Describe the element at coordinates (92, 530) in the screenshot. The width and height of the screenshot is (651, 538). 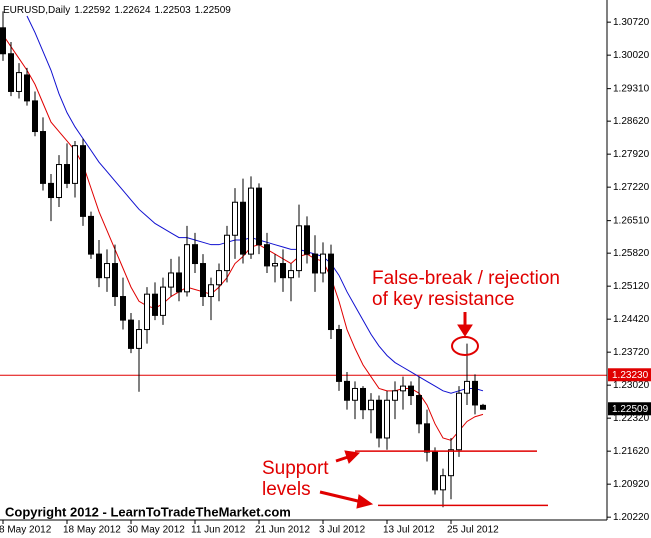
I see `x-tick-label: 18 May 2012` at that location.